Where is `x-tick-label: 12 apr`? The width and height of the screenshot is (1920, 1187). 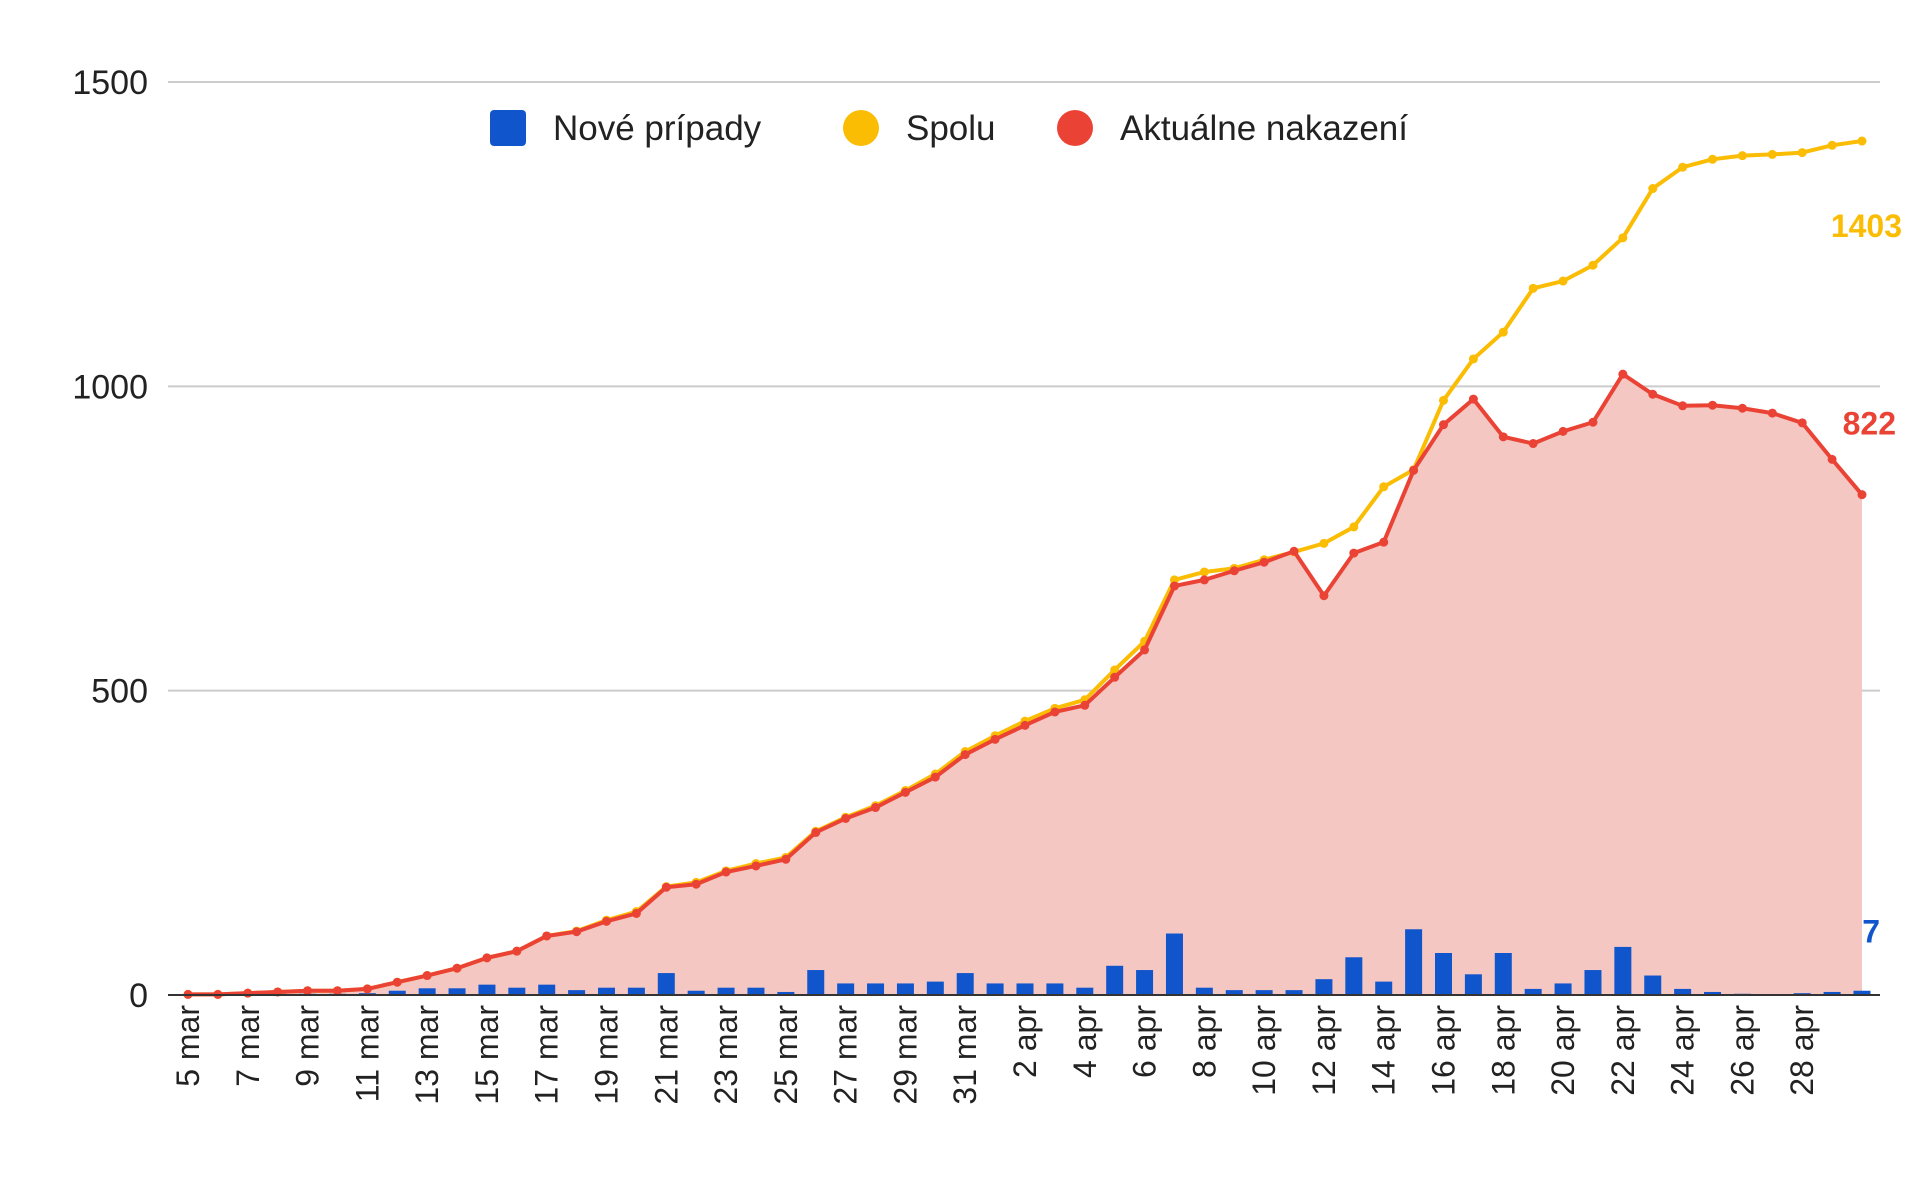
x-tick-label: 12 apr is located at coordinates (1324, 1050).